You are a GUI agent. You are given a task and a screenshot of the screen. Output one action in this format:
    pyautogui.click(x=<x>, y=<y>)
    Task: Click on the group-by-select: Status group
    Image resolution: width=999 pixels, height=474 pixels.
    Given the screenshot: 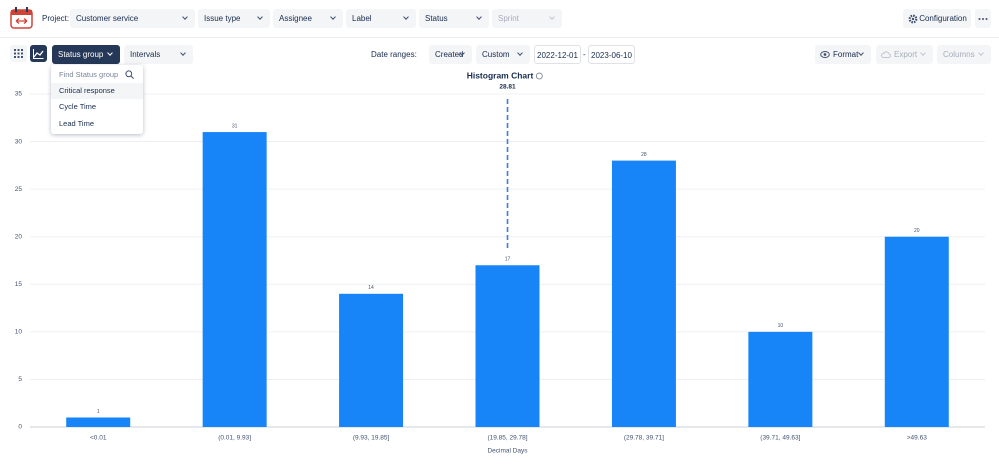 What is the action you would take?
    pyautogui.click(x=86, y=54)
    